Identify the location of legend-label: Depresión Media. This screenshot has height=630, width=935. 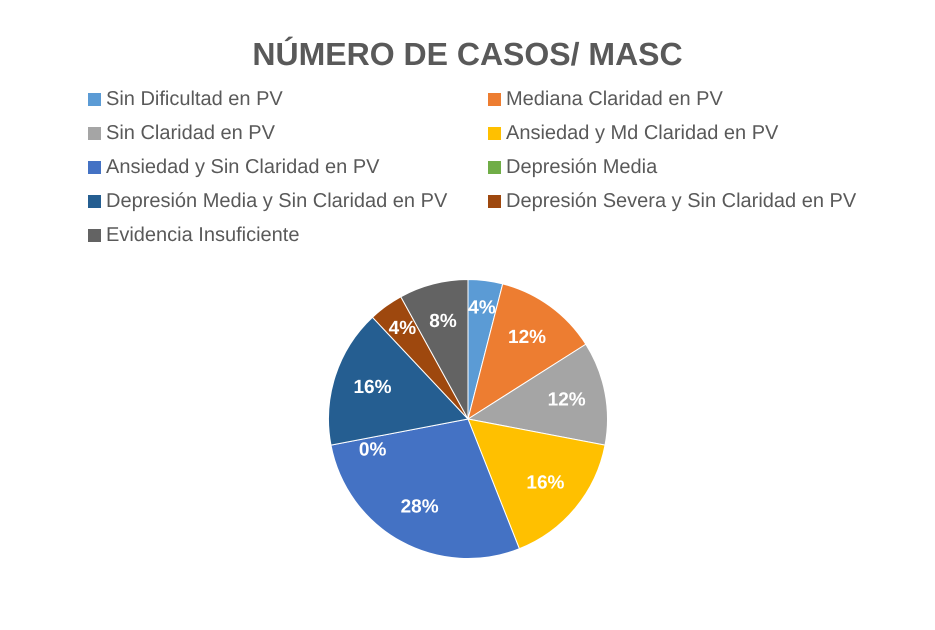
(582, 167).